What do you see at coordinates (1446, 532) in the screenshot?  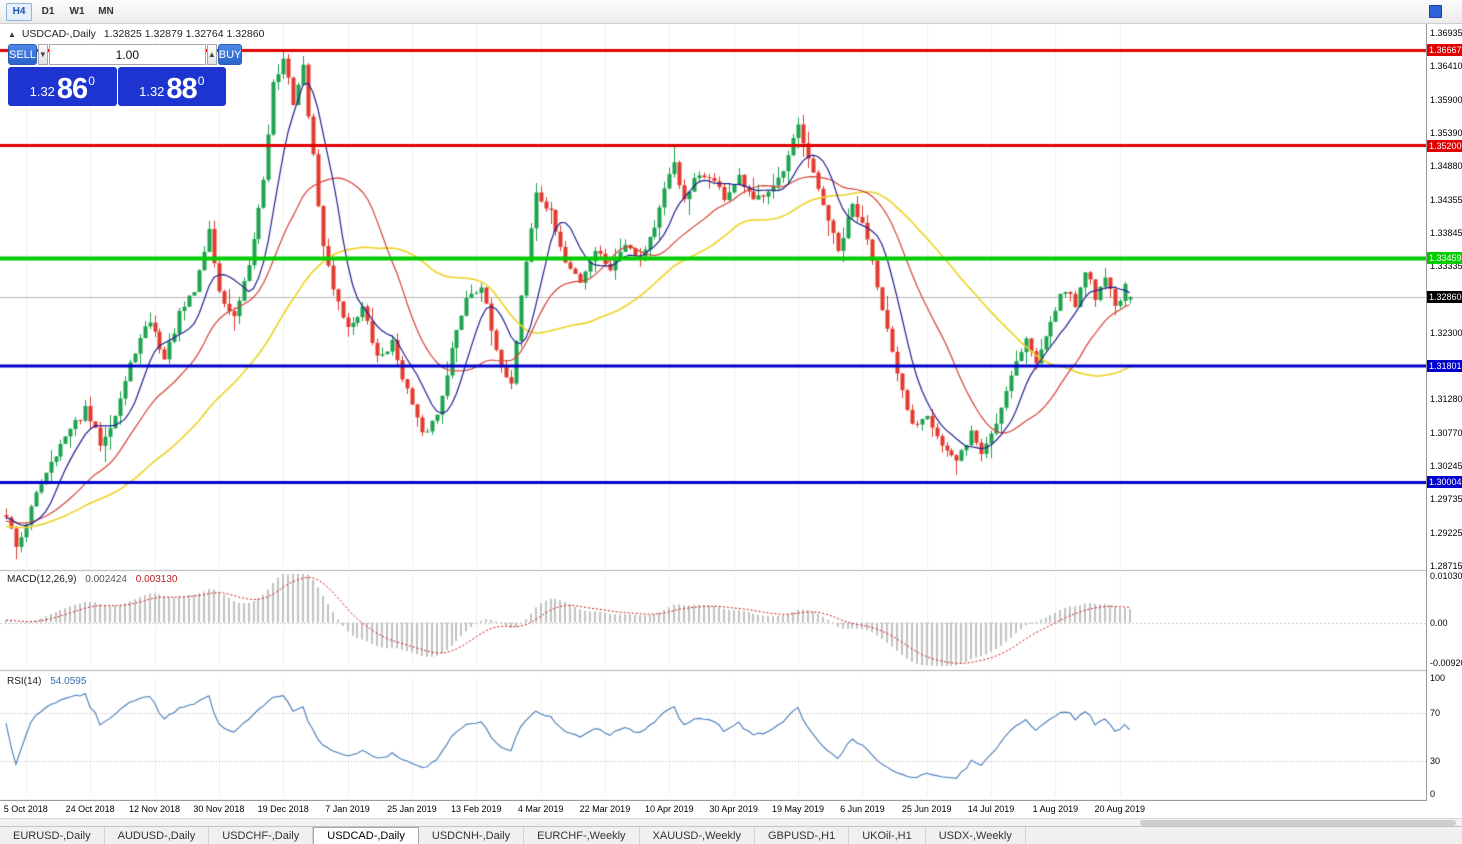 I see `price-axis-label: 1.29225` at bounding box center [1446, 532].